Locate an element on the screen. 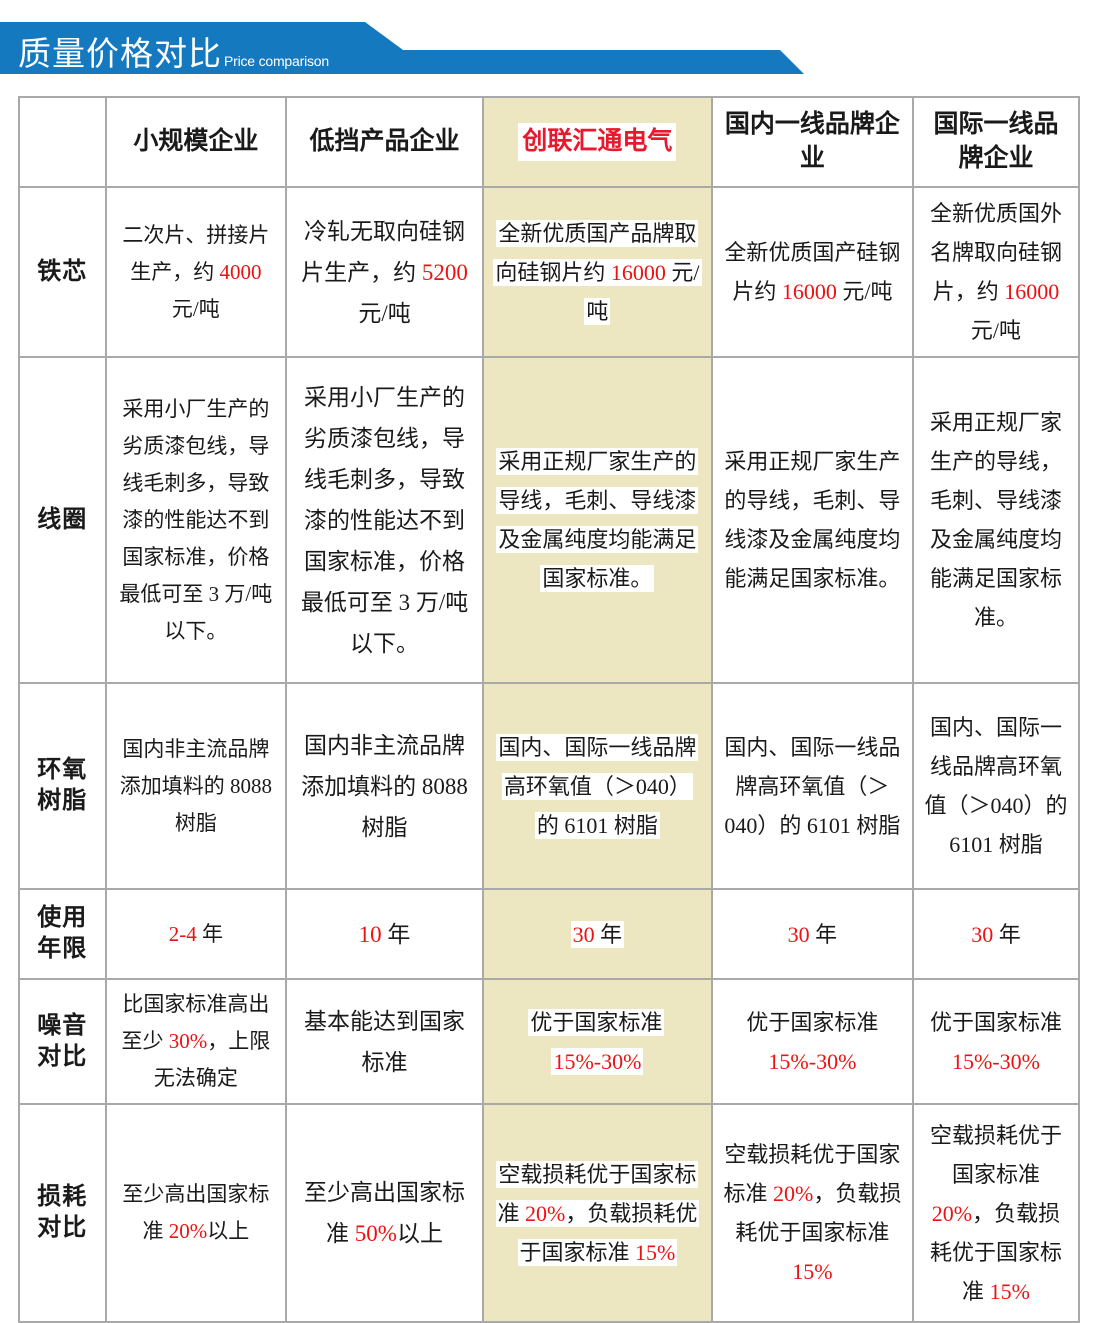  header-cell-lowend: 低挡产品企业 is located at coordinates (384, 142).